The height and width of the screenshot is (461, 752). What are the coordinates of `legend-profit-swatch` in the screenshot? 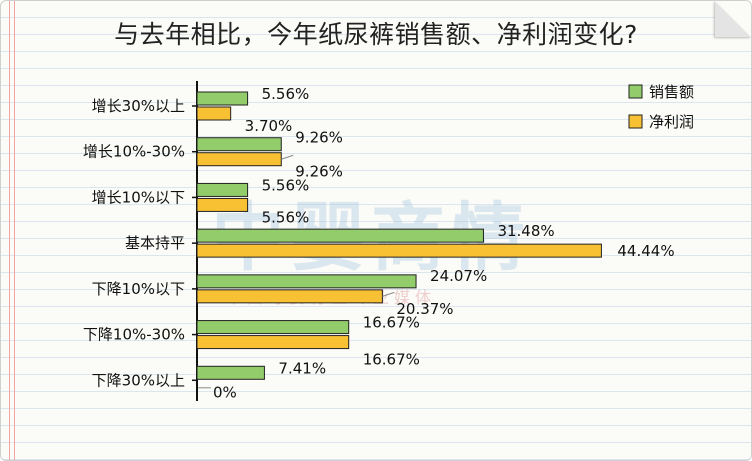 It's located at (635, 121).